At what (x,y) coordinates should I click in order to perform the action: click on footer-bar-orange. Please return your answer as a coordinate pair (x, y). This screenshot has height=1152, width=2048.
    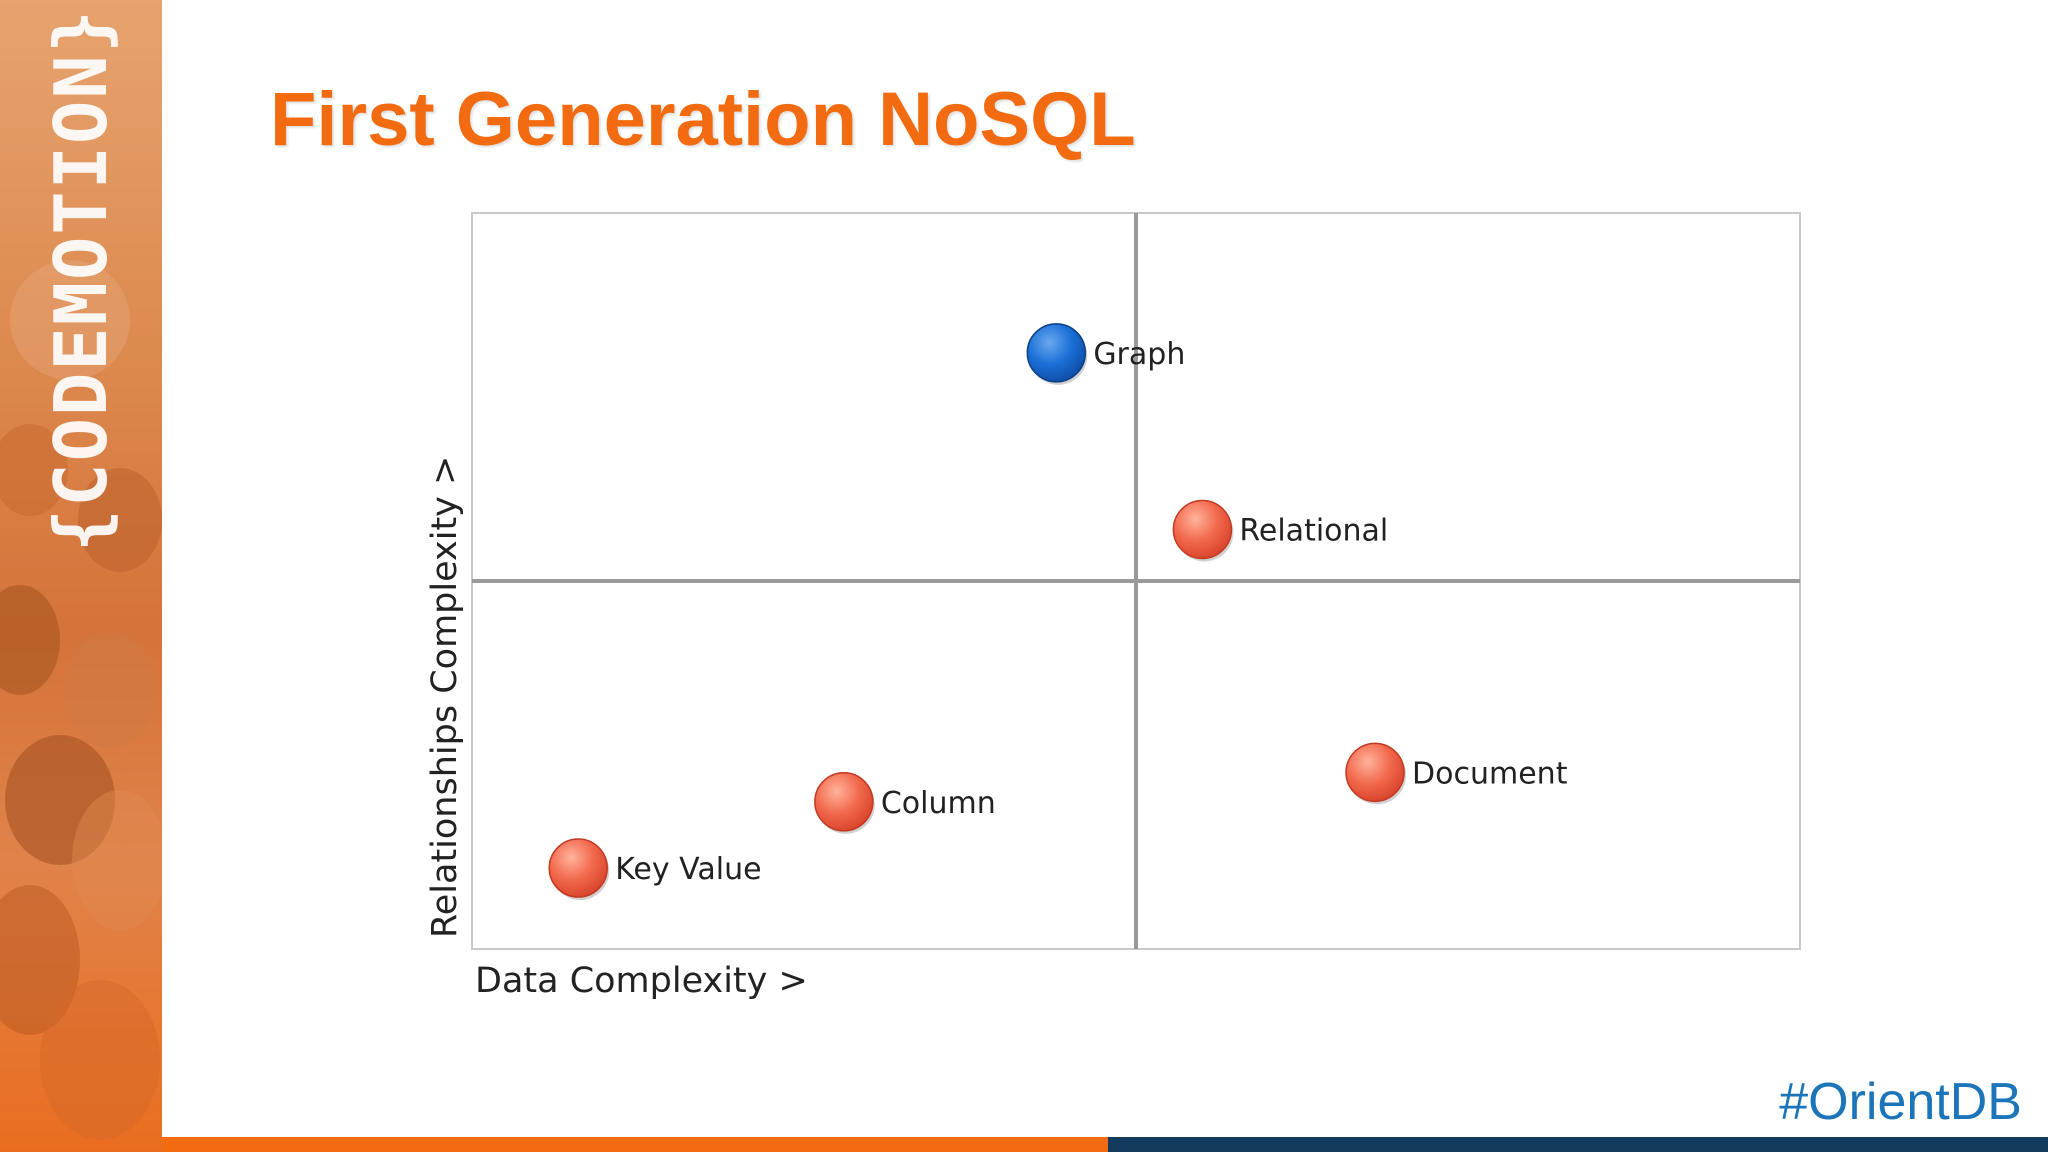
    Looking at the image, I should click on (635, 1144).